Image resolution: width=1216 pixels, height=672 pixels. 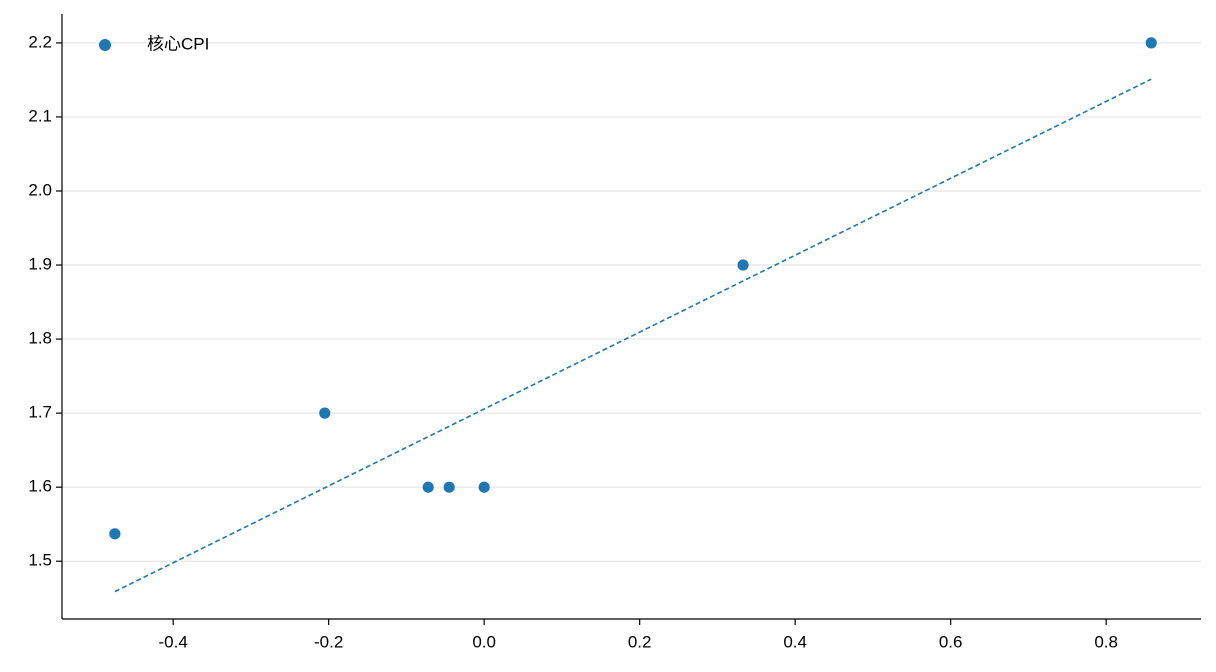 What do you see at coordinates (795, 641) in the screenshot?
I see `x-tick-label: 0.4` at bounding box center [795, 641].